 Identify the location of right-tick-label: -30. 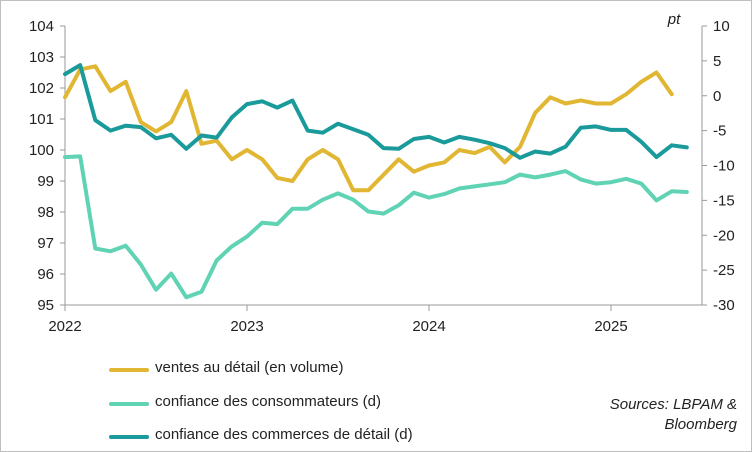
(724, 305).